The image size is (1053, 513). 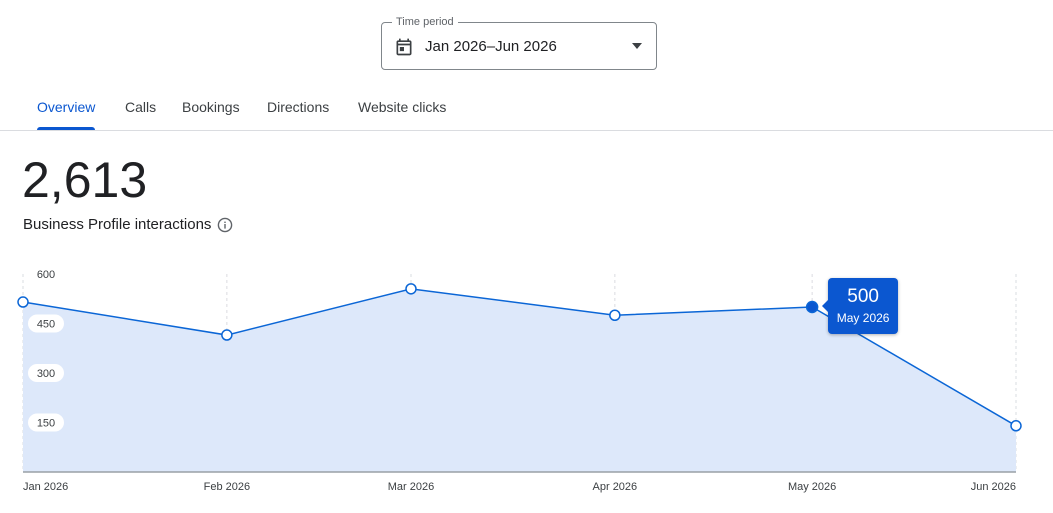 I want to click on y-tick-label: 150, so click(x=46, y=424).